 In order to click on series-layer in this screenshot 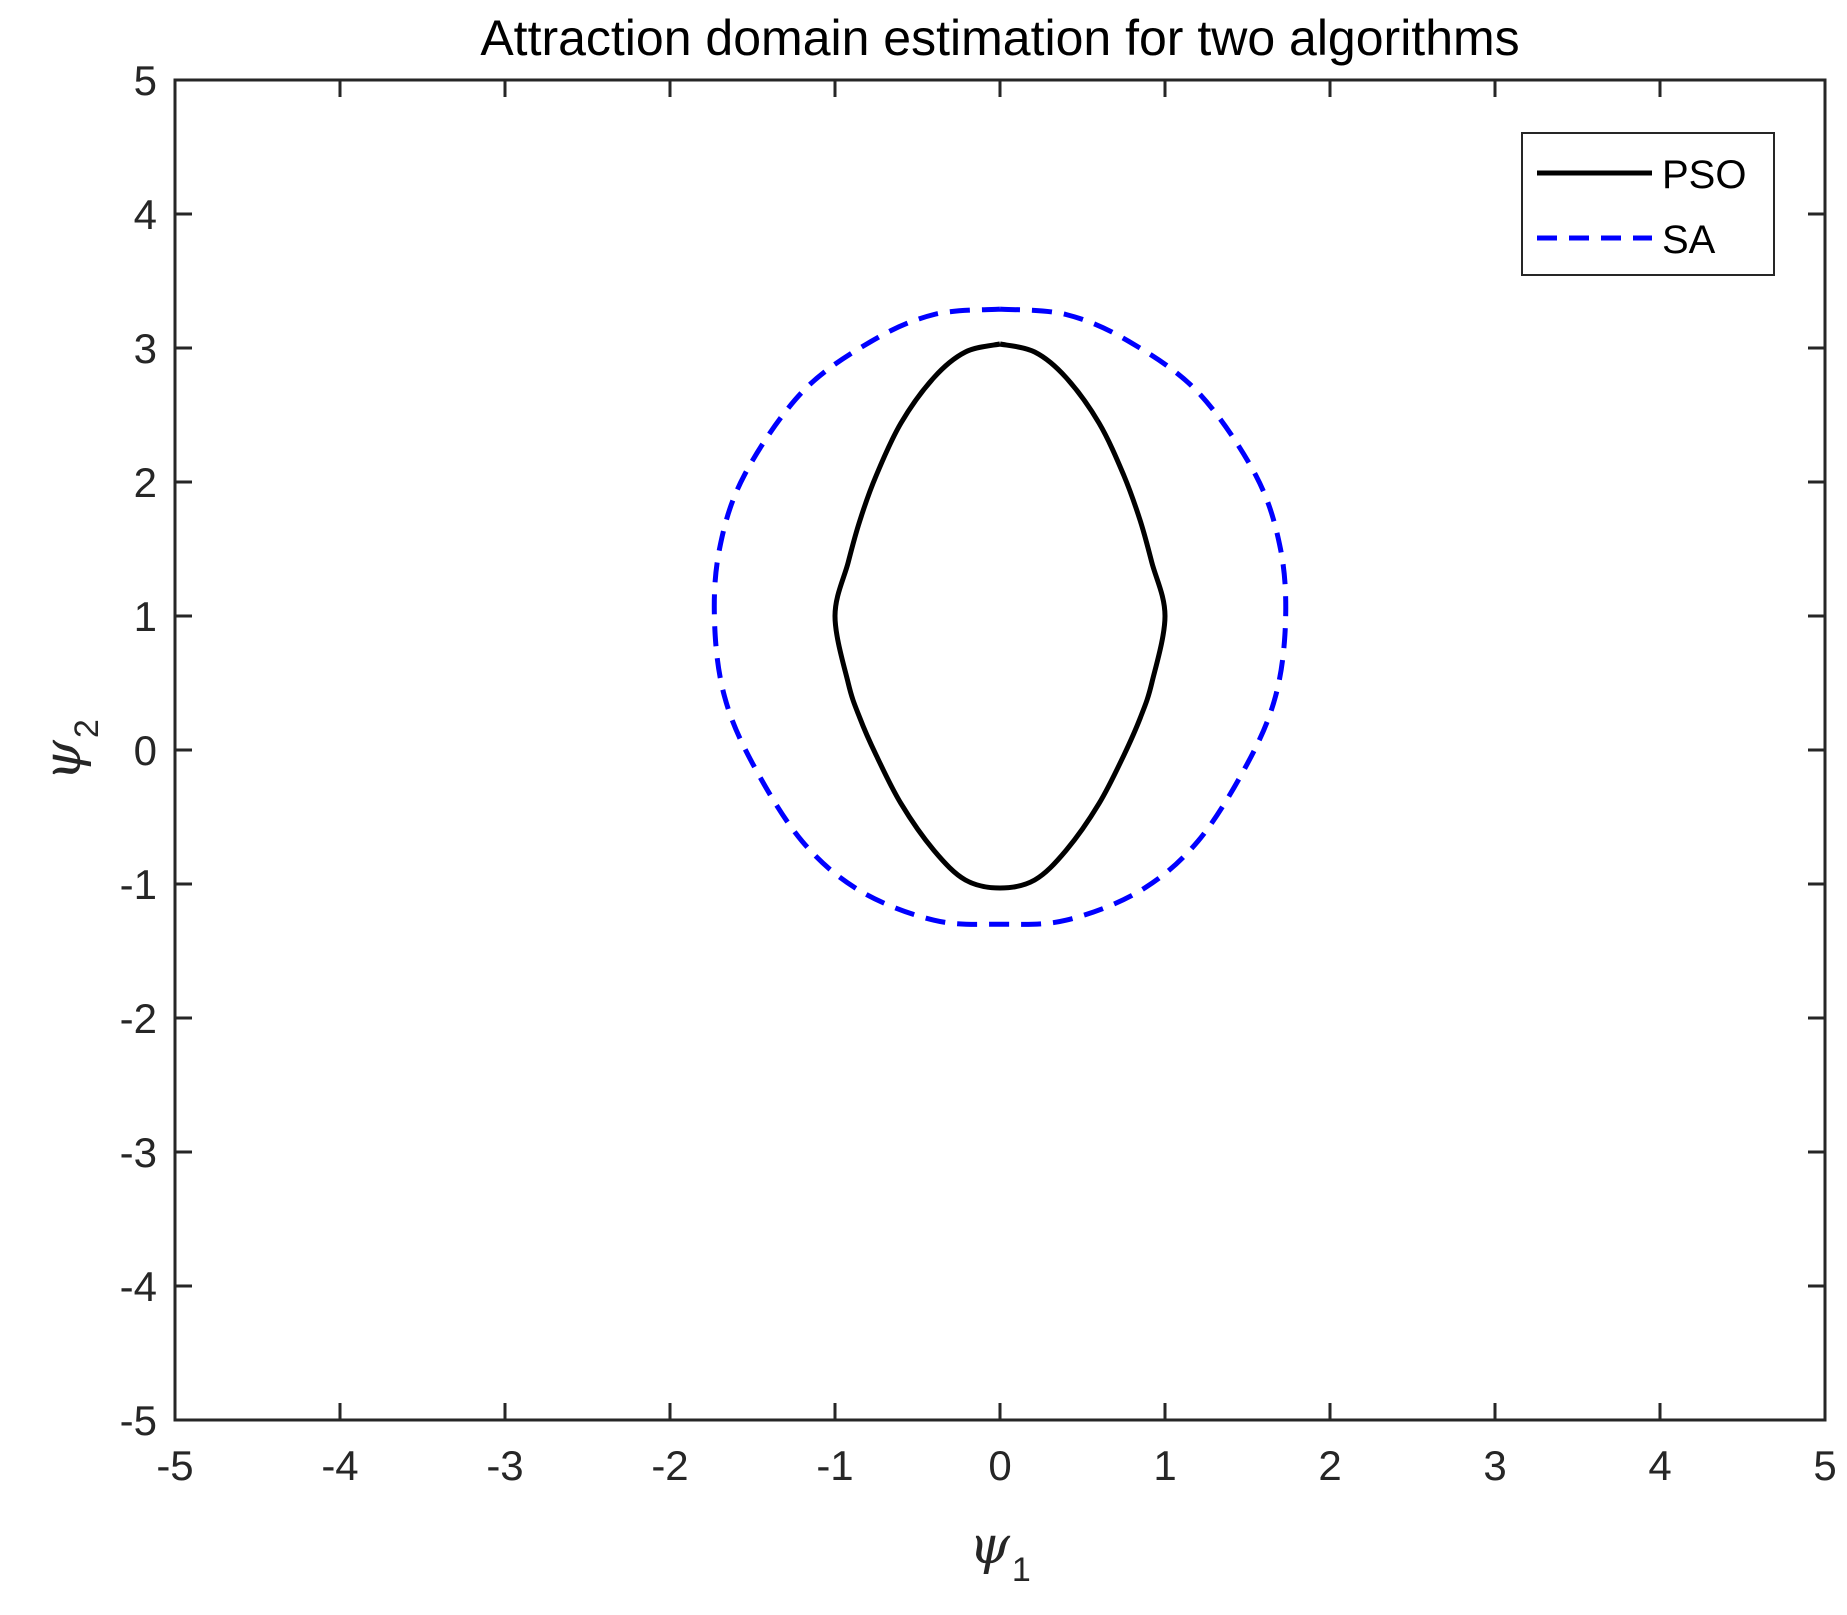, I will do `click(1000, 616)`.